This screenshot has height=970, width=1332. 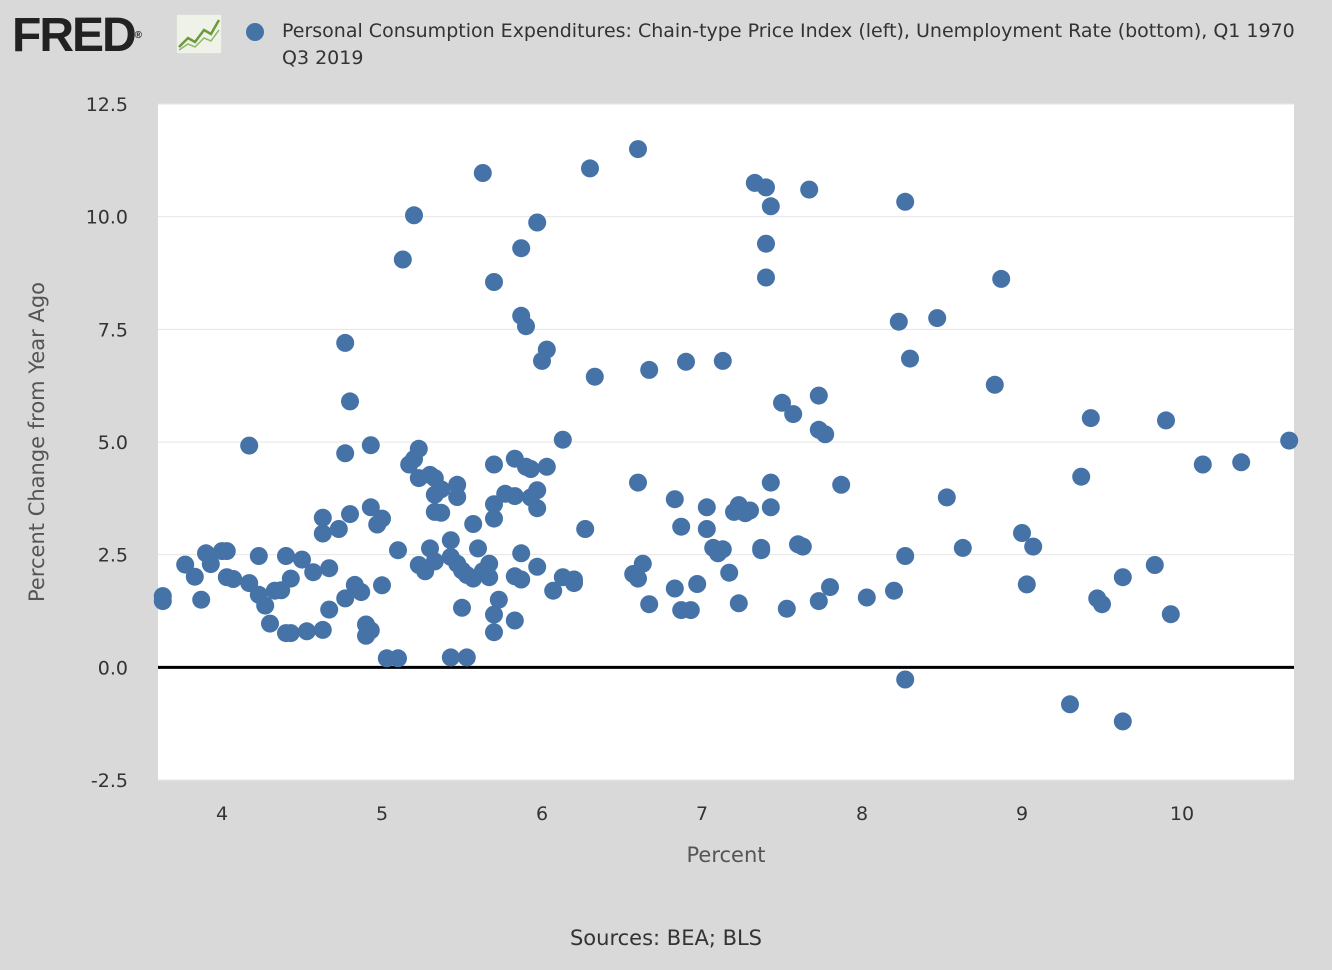 I want to click on x-tick-label: 5, so click(x=382, y=814).